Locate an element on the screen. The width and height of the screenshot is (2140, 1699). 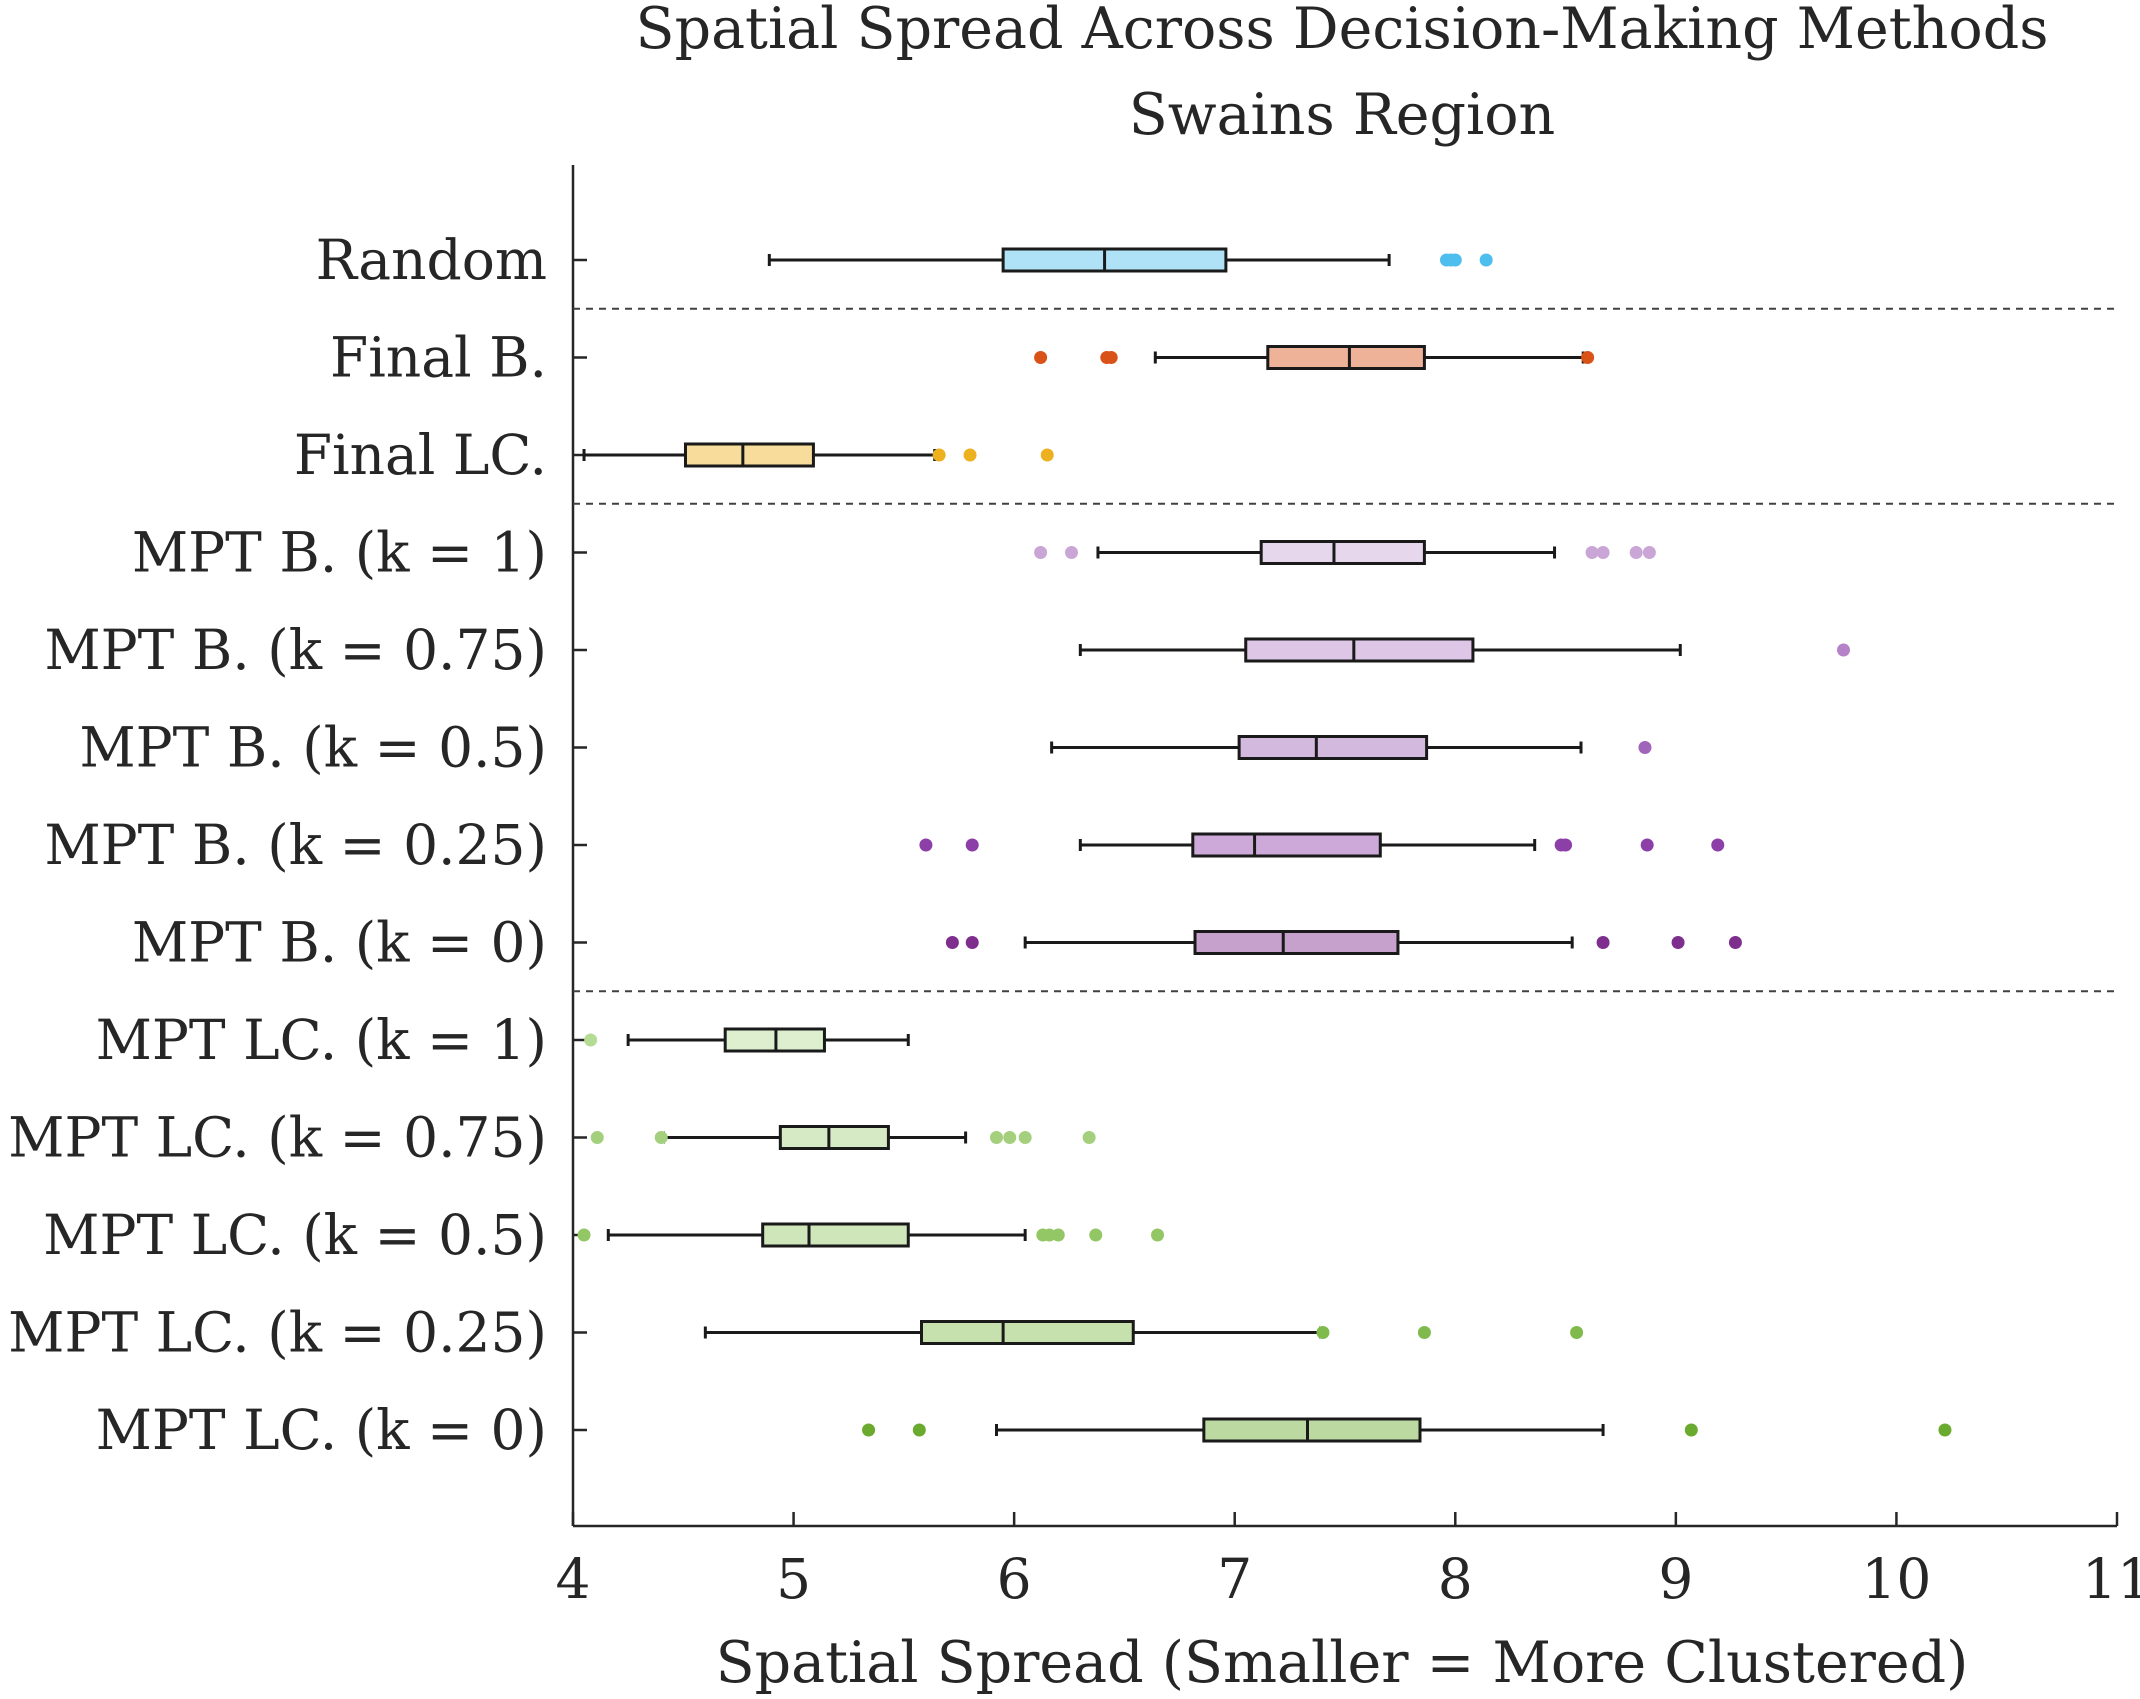
y-tick-label: MPT LC. (k = 1) is located at coordinates (321, 1040).